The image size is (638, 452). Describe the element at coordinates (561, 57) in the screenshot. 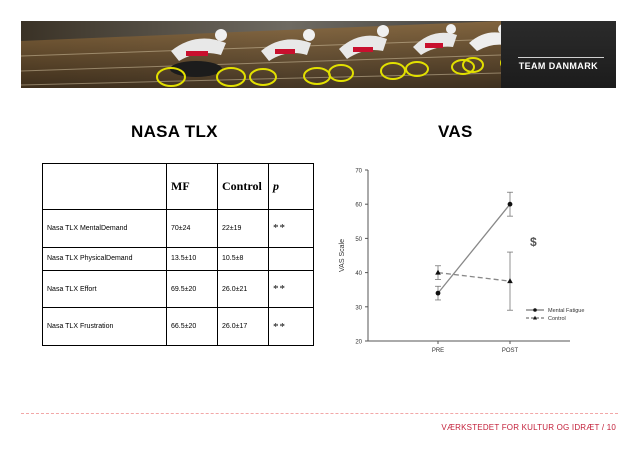

I see `logo-divider` at that location.